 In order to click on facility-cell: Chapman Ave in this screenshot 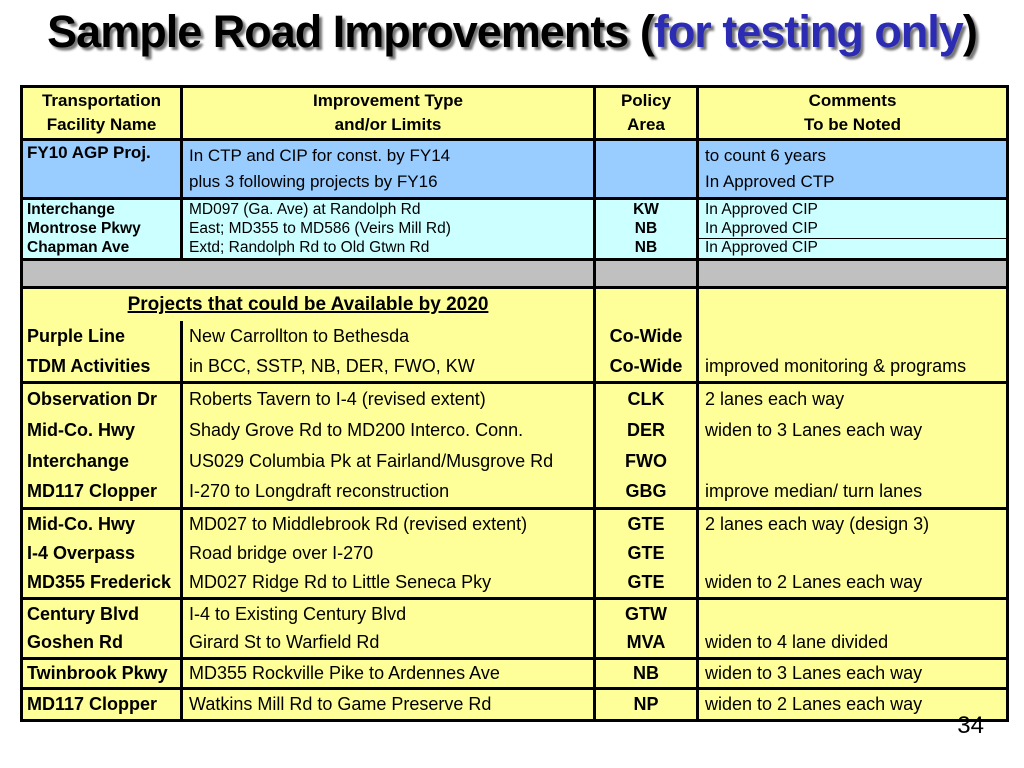, I will do `click(103, 248)`.